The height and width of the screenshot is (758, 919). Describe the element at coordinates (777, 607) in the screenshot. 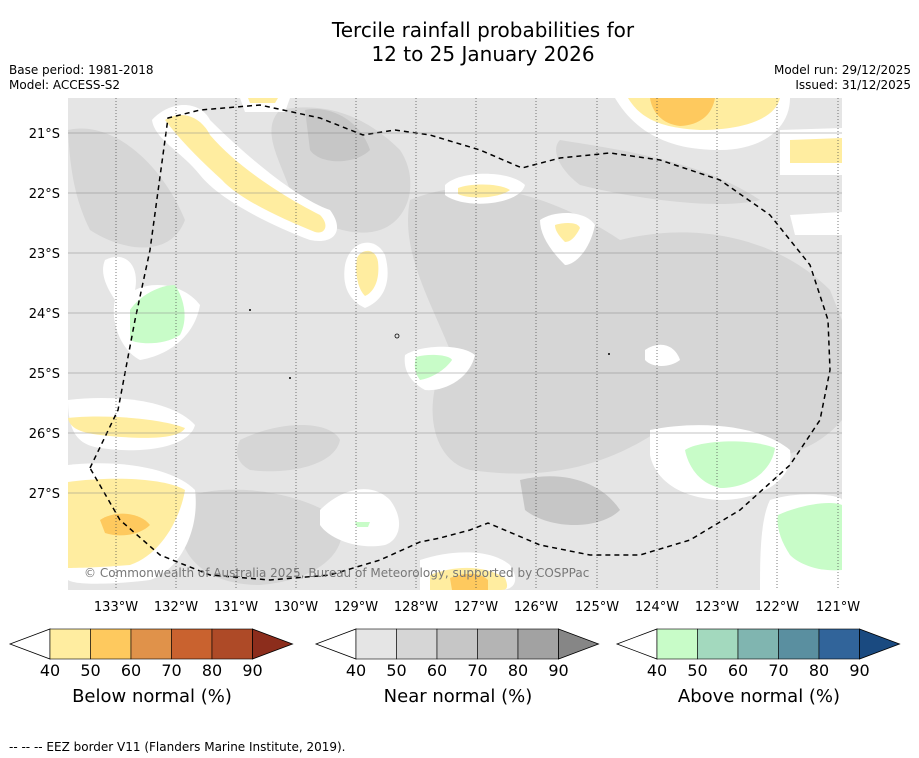

I see `lon-label: 122°W` at that location.